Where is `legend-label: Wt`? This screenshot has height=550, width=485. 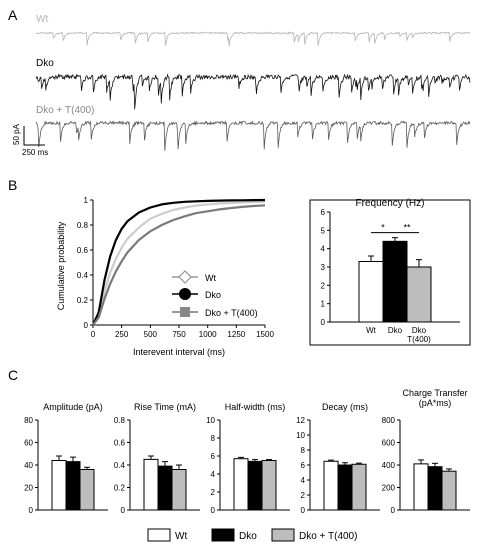 legend-label: Wt is located at coordinates (181, 536).